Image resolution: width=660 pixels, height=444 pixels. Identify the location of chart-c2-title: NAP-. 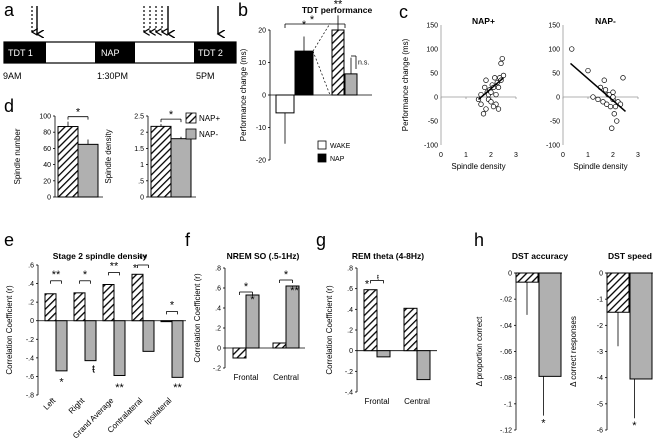
(605, 21).